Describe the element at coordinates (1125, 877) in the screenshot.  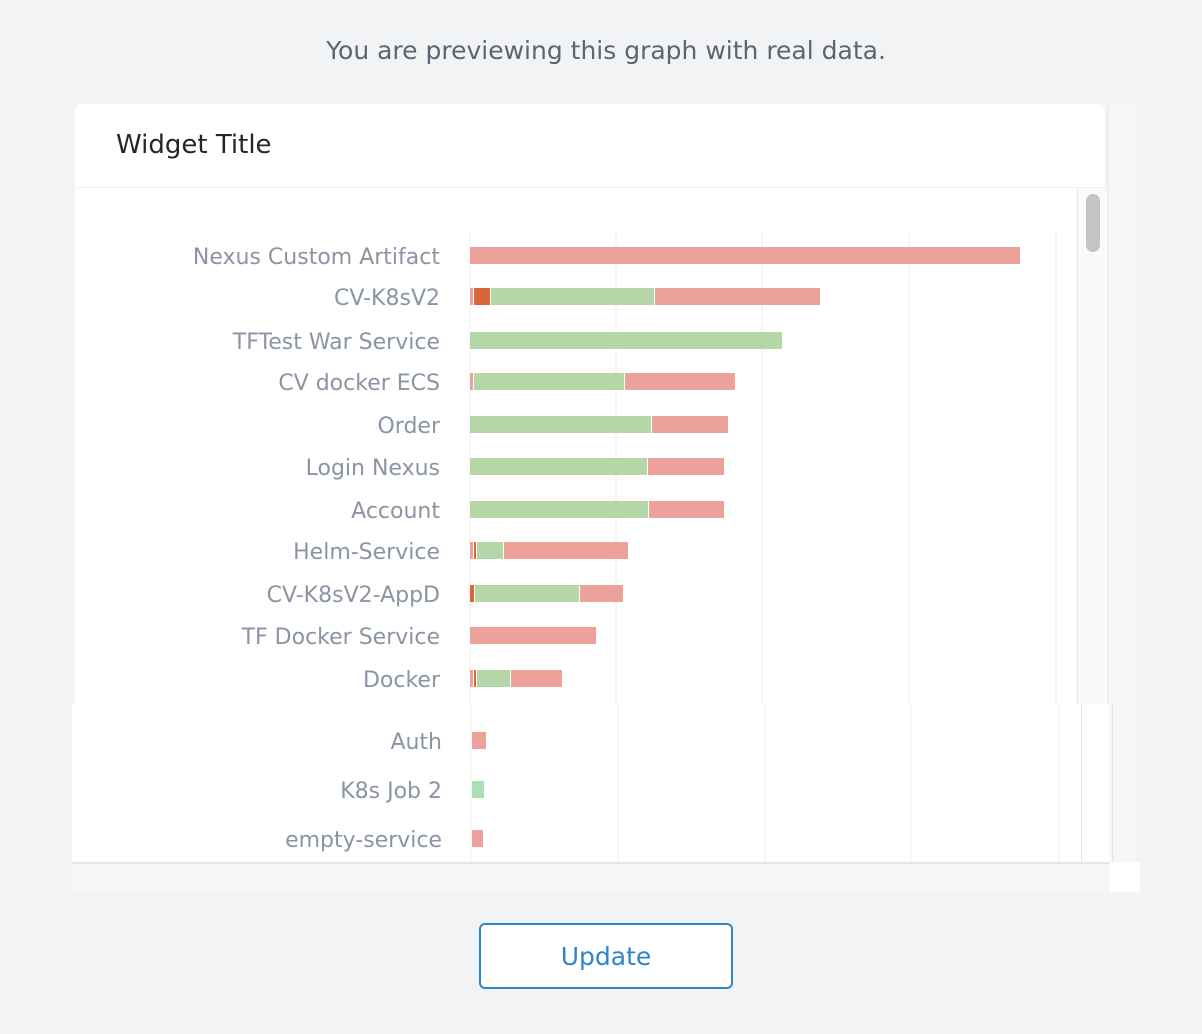
I see `scroll-corner` at that location.